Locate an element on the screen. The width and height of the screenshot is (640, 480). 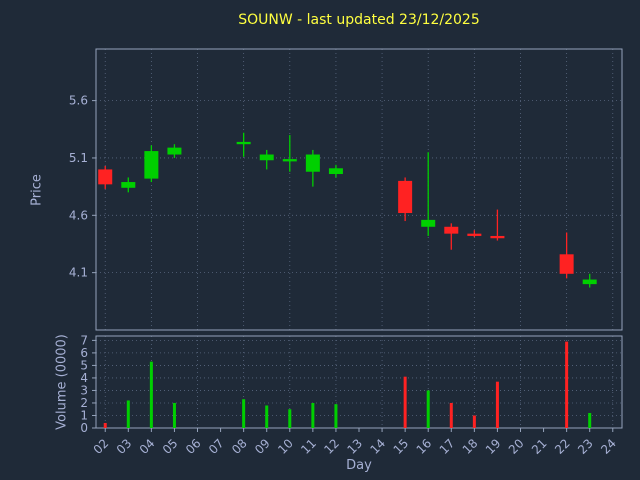
svg-text: 08 is located at coordinates (239, 446).